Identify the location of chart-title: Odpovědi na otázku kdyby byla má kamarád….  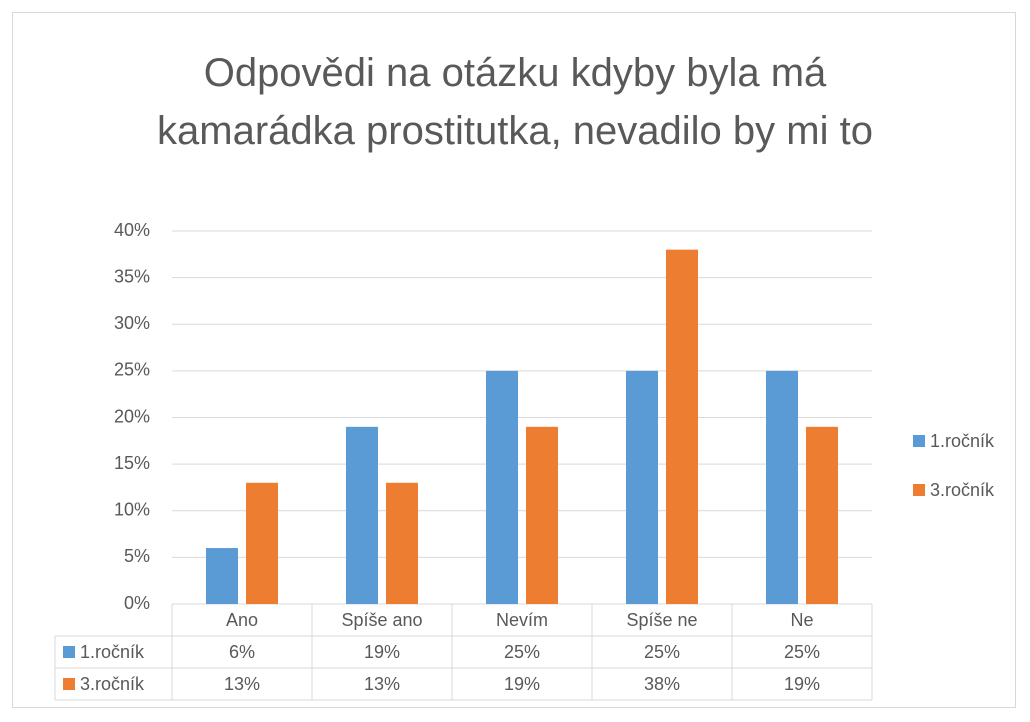
(515, 102).